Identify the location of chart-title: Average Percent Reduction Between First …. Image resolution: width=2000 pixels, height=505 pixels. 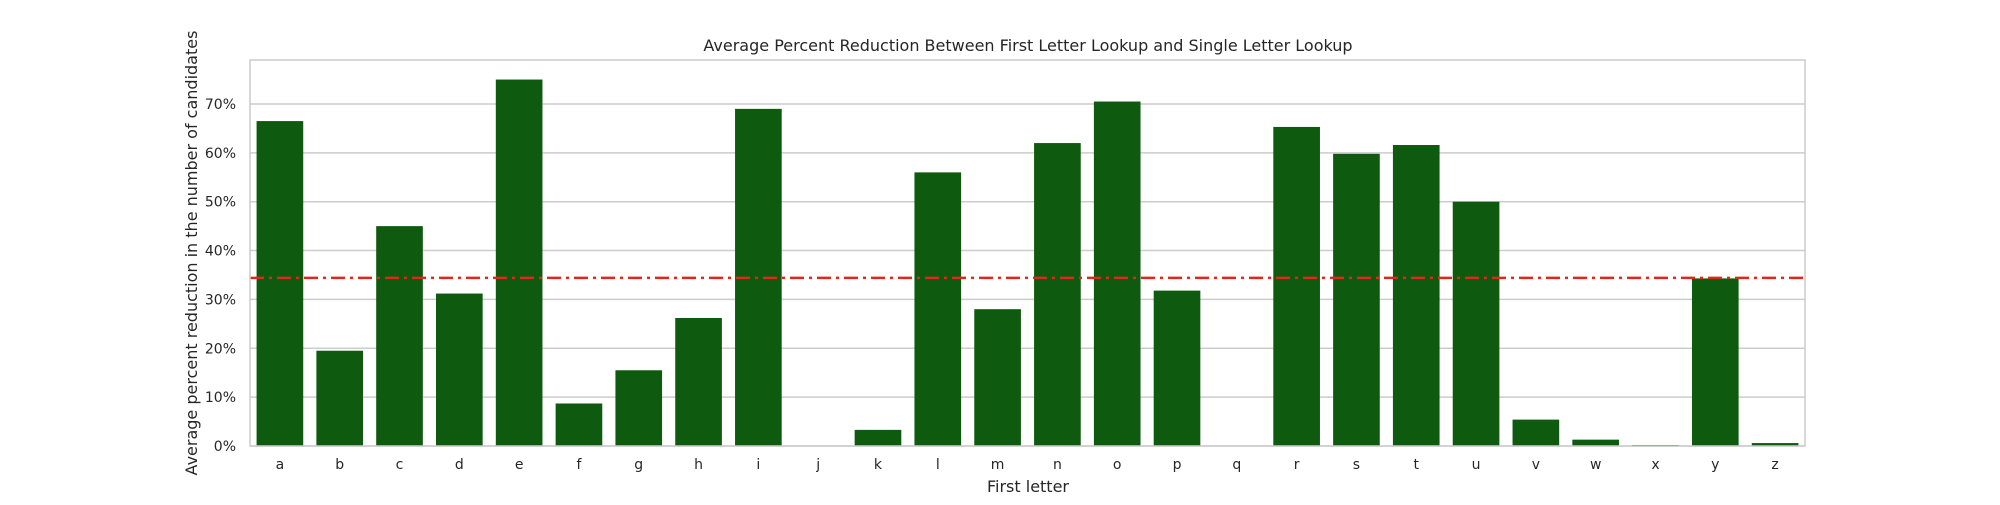
(1027, 45).